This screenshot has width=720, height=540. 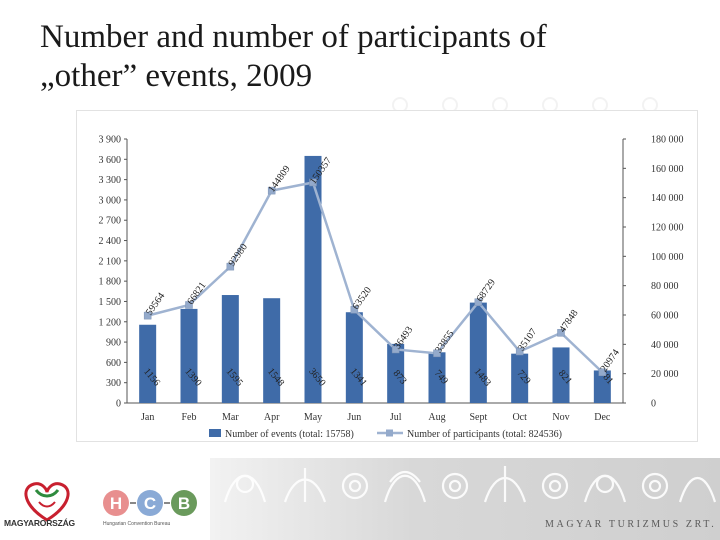 What do you see at coordinates (110, 221) in the screenshot?
I see `y-left-tick-label: 2 700` at bounding box center [110, 221].